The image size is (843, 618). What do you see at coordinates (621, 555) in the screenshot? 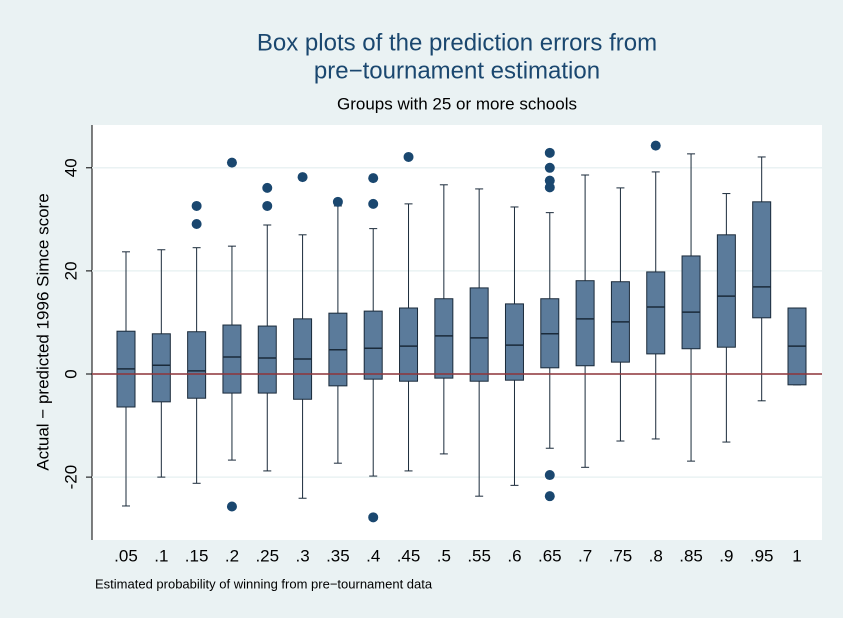
I see `x-tick-label: .75` at bounding box center [621, 555].